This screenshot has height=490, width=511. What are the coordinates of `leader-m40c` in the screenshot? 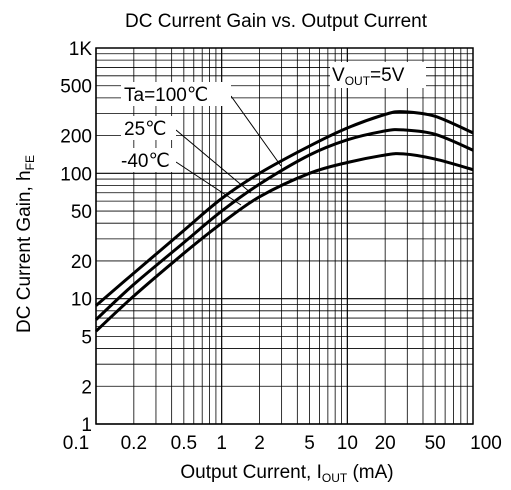 It's located at (208, 183).